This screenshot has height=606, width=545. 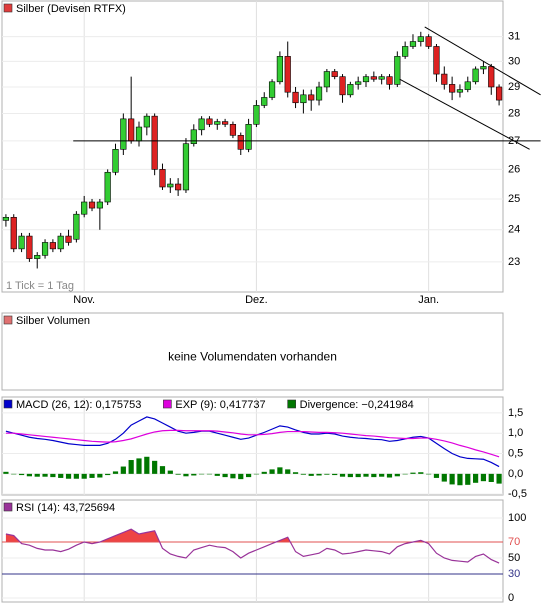 What do you see at coordinates (514, 230) in the screenshot?
I see `y-tick-label: 24` at bounding box center [514, 230].